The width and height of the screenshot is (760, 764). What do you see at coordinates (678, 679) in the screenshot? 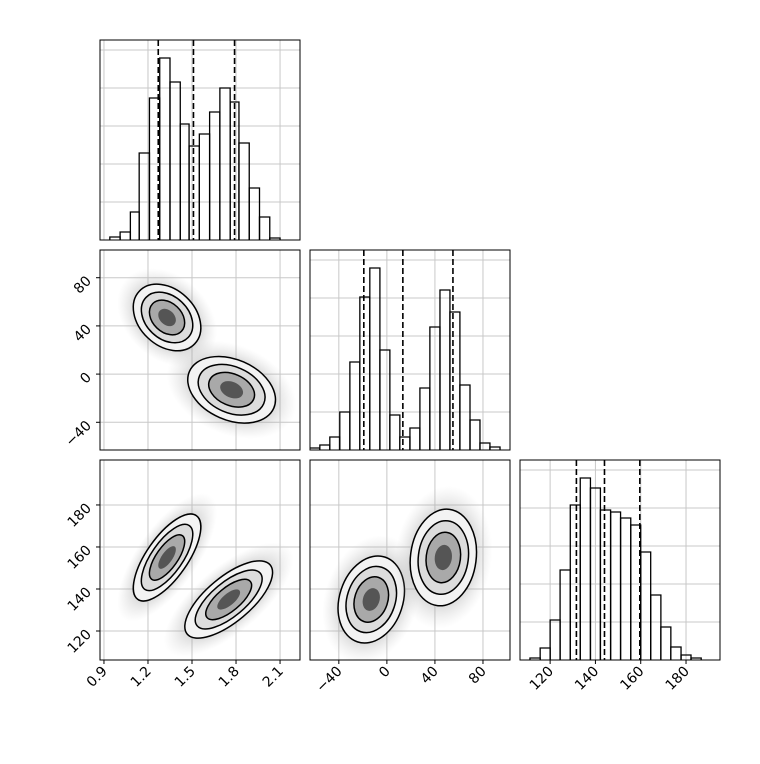
I see `x-tick-label: 180` at bounding box center [678, 679].